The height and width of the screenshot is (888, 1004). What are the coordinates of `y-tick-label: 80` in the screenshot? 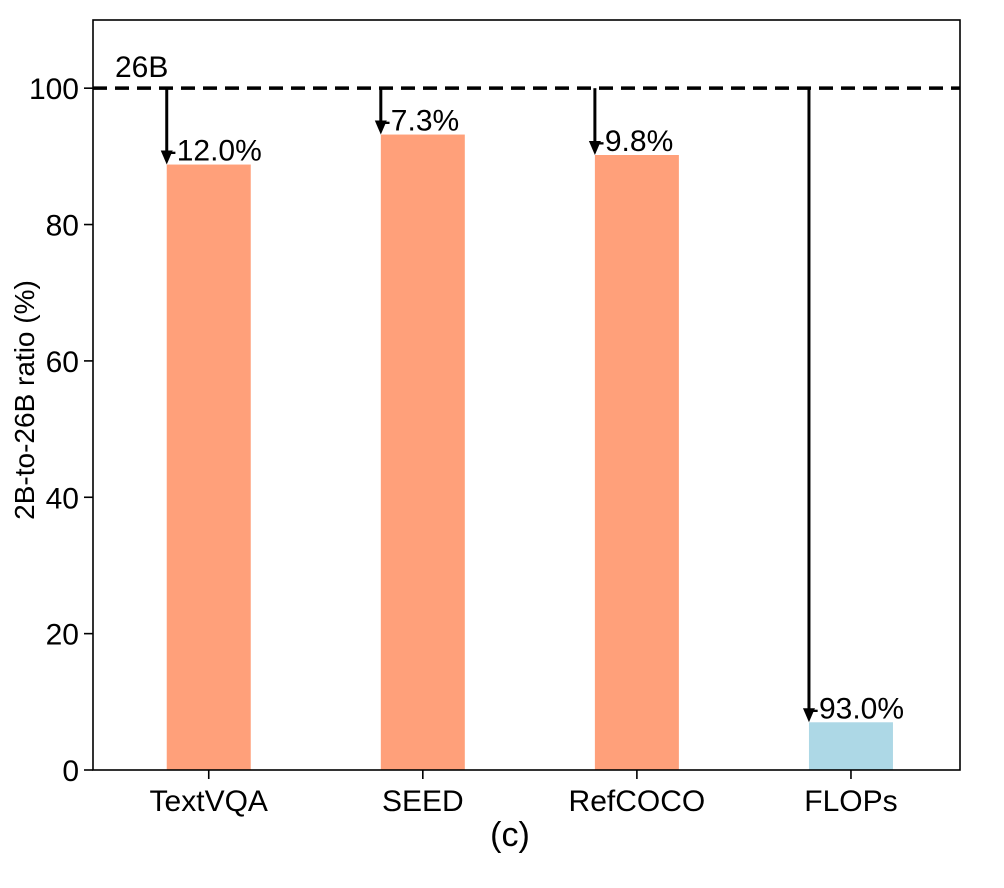 It's located at (62, 226).